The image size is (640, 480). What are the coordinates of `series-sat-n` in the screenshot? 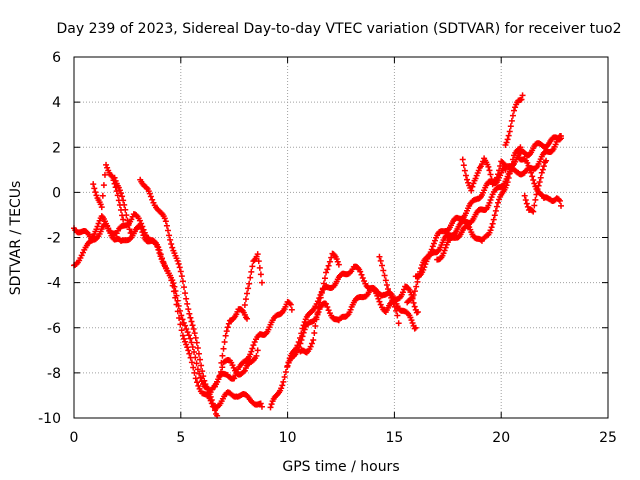 It's located at (488, 206).